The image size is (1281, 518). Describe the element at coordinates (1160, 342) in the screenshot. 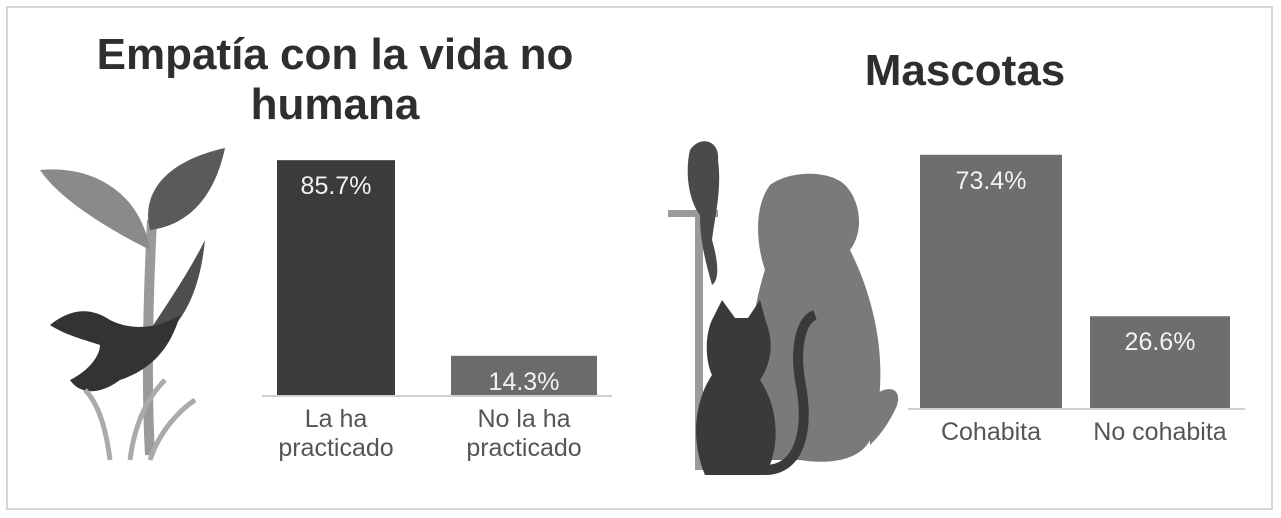

I see `value-label: 26.6%` at that location.